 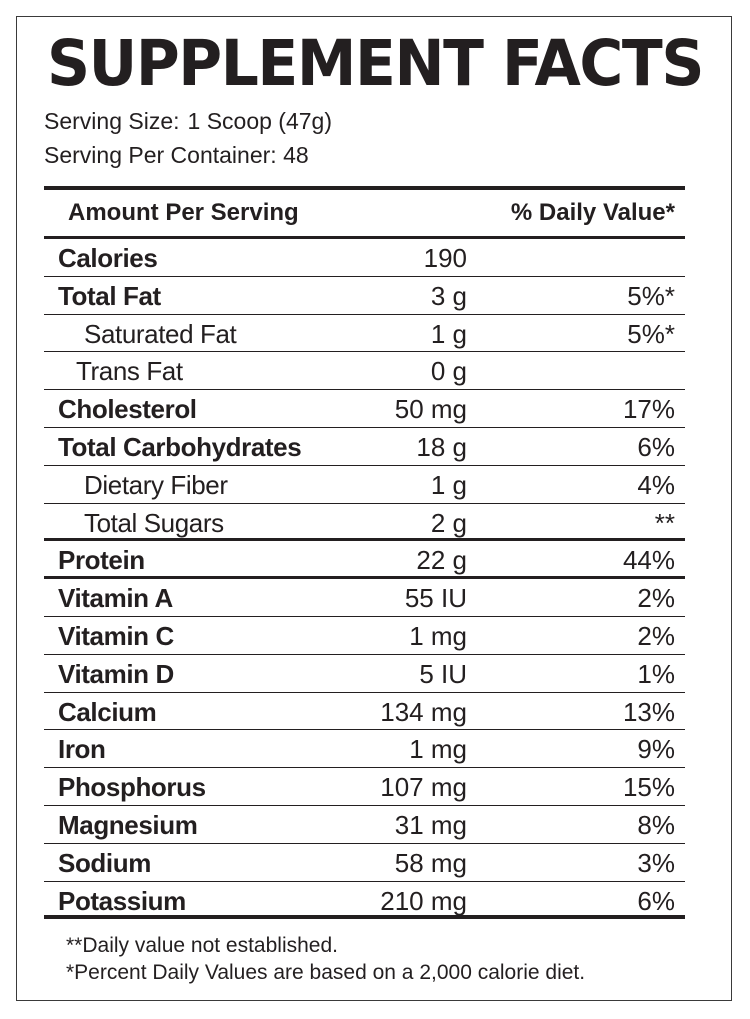 I want to click on nutrient-name: Total Fat, so click(x=109, y=295).